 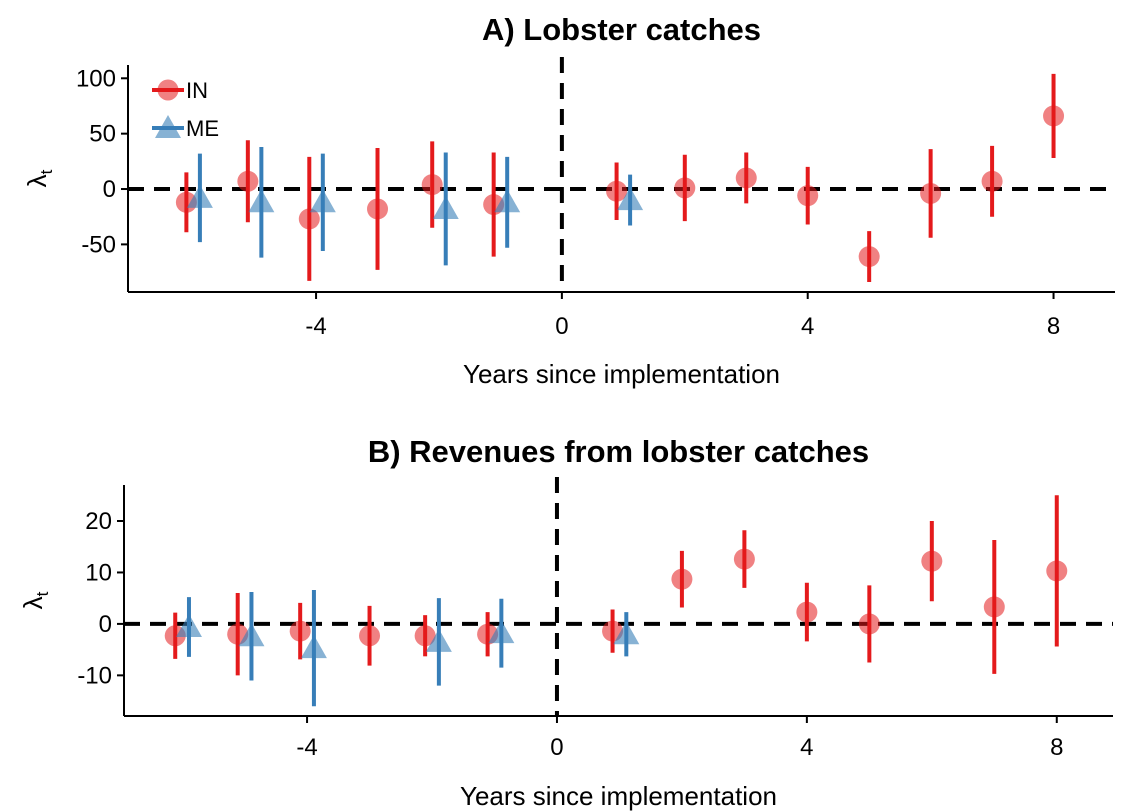 What do you see at coordinates (98, 521) in the screenshot?
I see `y-tick-label: 20` at bounding box center [98, 521].